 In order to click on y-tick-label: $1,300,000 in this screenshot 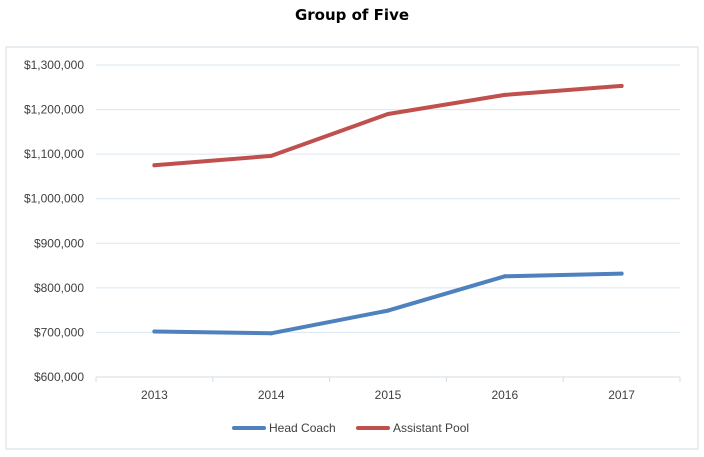, I will do `click(54, 65)`.